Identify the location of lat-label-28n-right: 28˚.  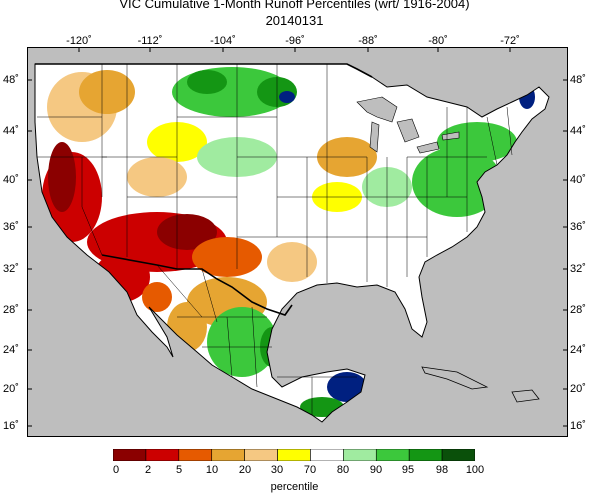
(578, 310).